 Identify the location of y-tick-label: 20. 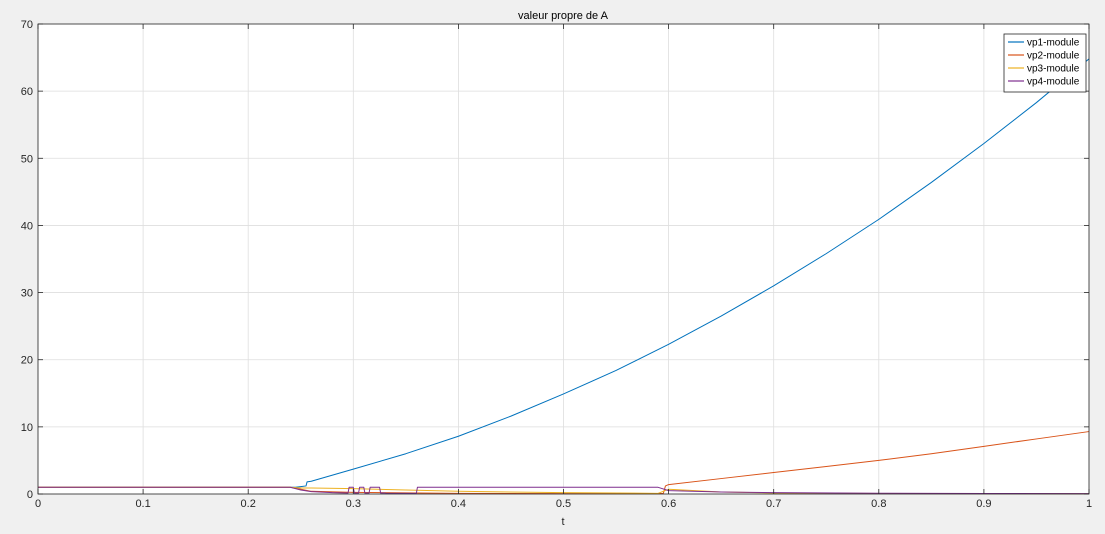
(27, 361).